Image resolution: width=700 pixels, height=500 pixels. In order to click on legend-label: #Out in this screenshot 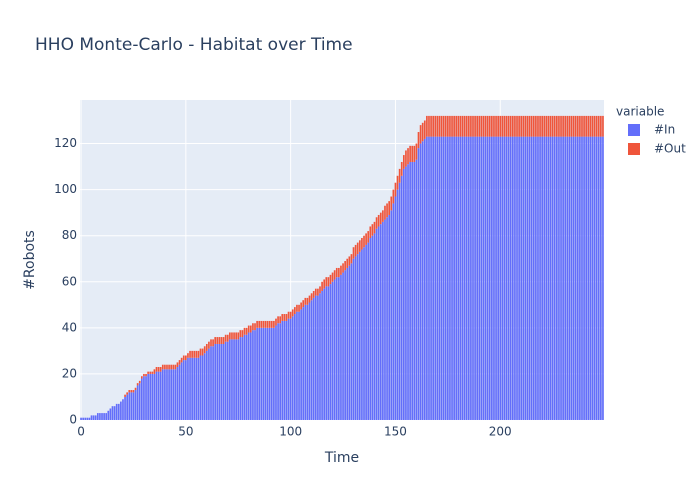, I will do `click(670, 149)`.